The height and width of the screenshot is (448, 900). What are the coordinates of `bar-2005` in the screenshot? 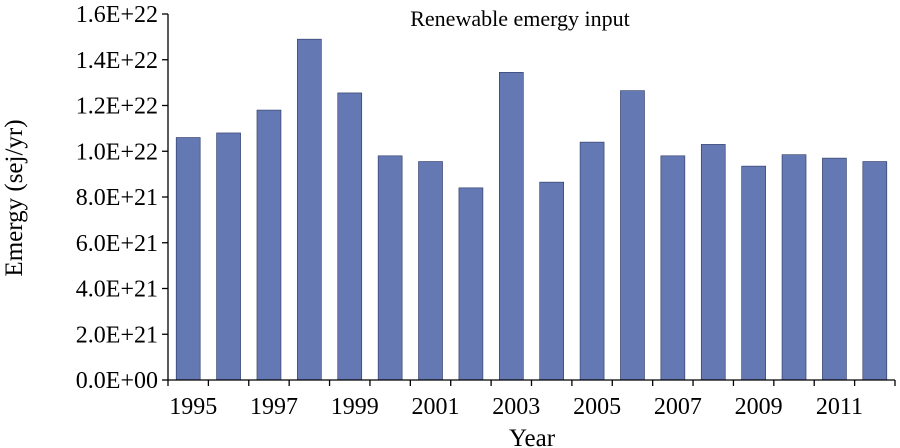 It's located at (592, 261).